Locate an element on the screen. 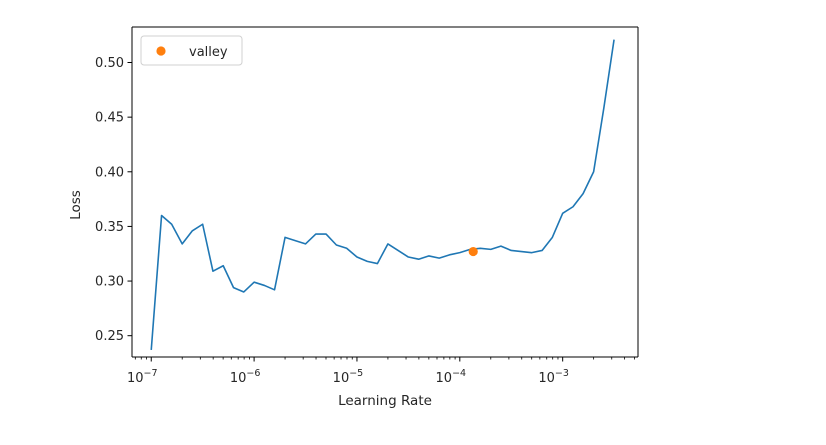 The width and height of the screenshot is (826, 445). x-tick-exponent: −4 is located at coordinates (459, 373).